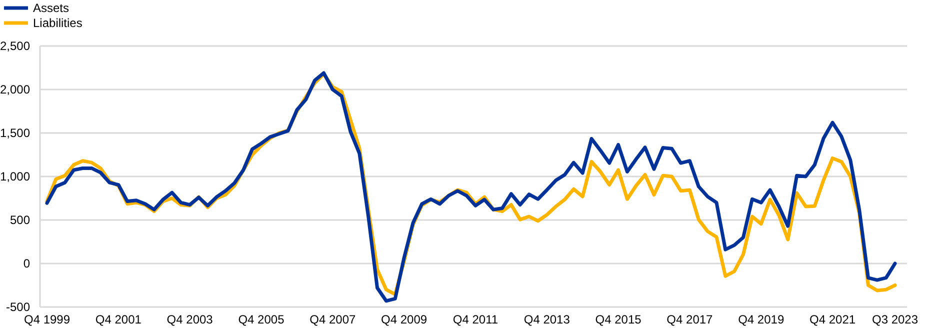 Image resolution: width=945 pixels, height=334 pixels. I want to click on x-tick-label: Q4 2005, so click(261, 319).